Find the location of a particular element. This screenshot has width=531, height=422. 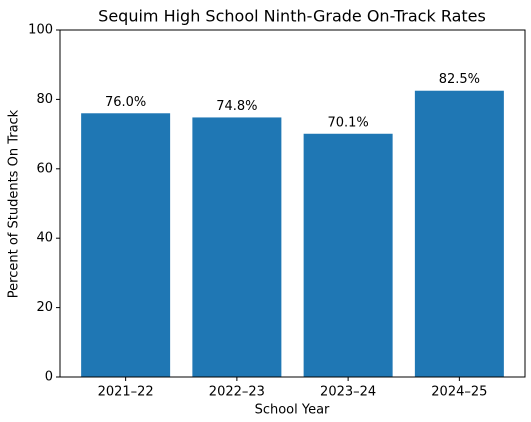

x-tick-label: 2021–22 is located at coordinates (126, 392).